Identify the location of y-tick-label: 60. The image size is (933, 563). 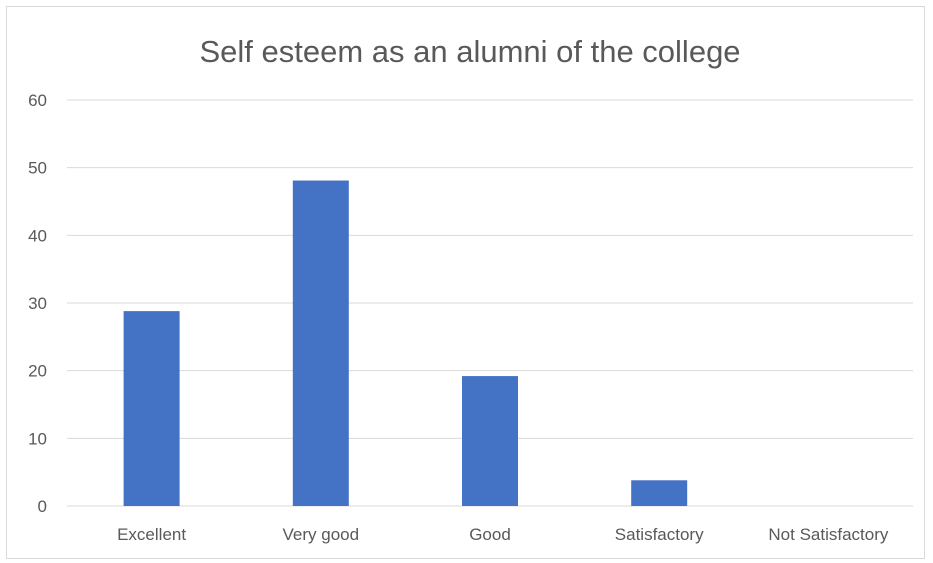
(37, 100).